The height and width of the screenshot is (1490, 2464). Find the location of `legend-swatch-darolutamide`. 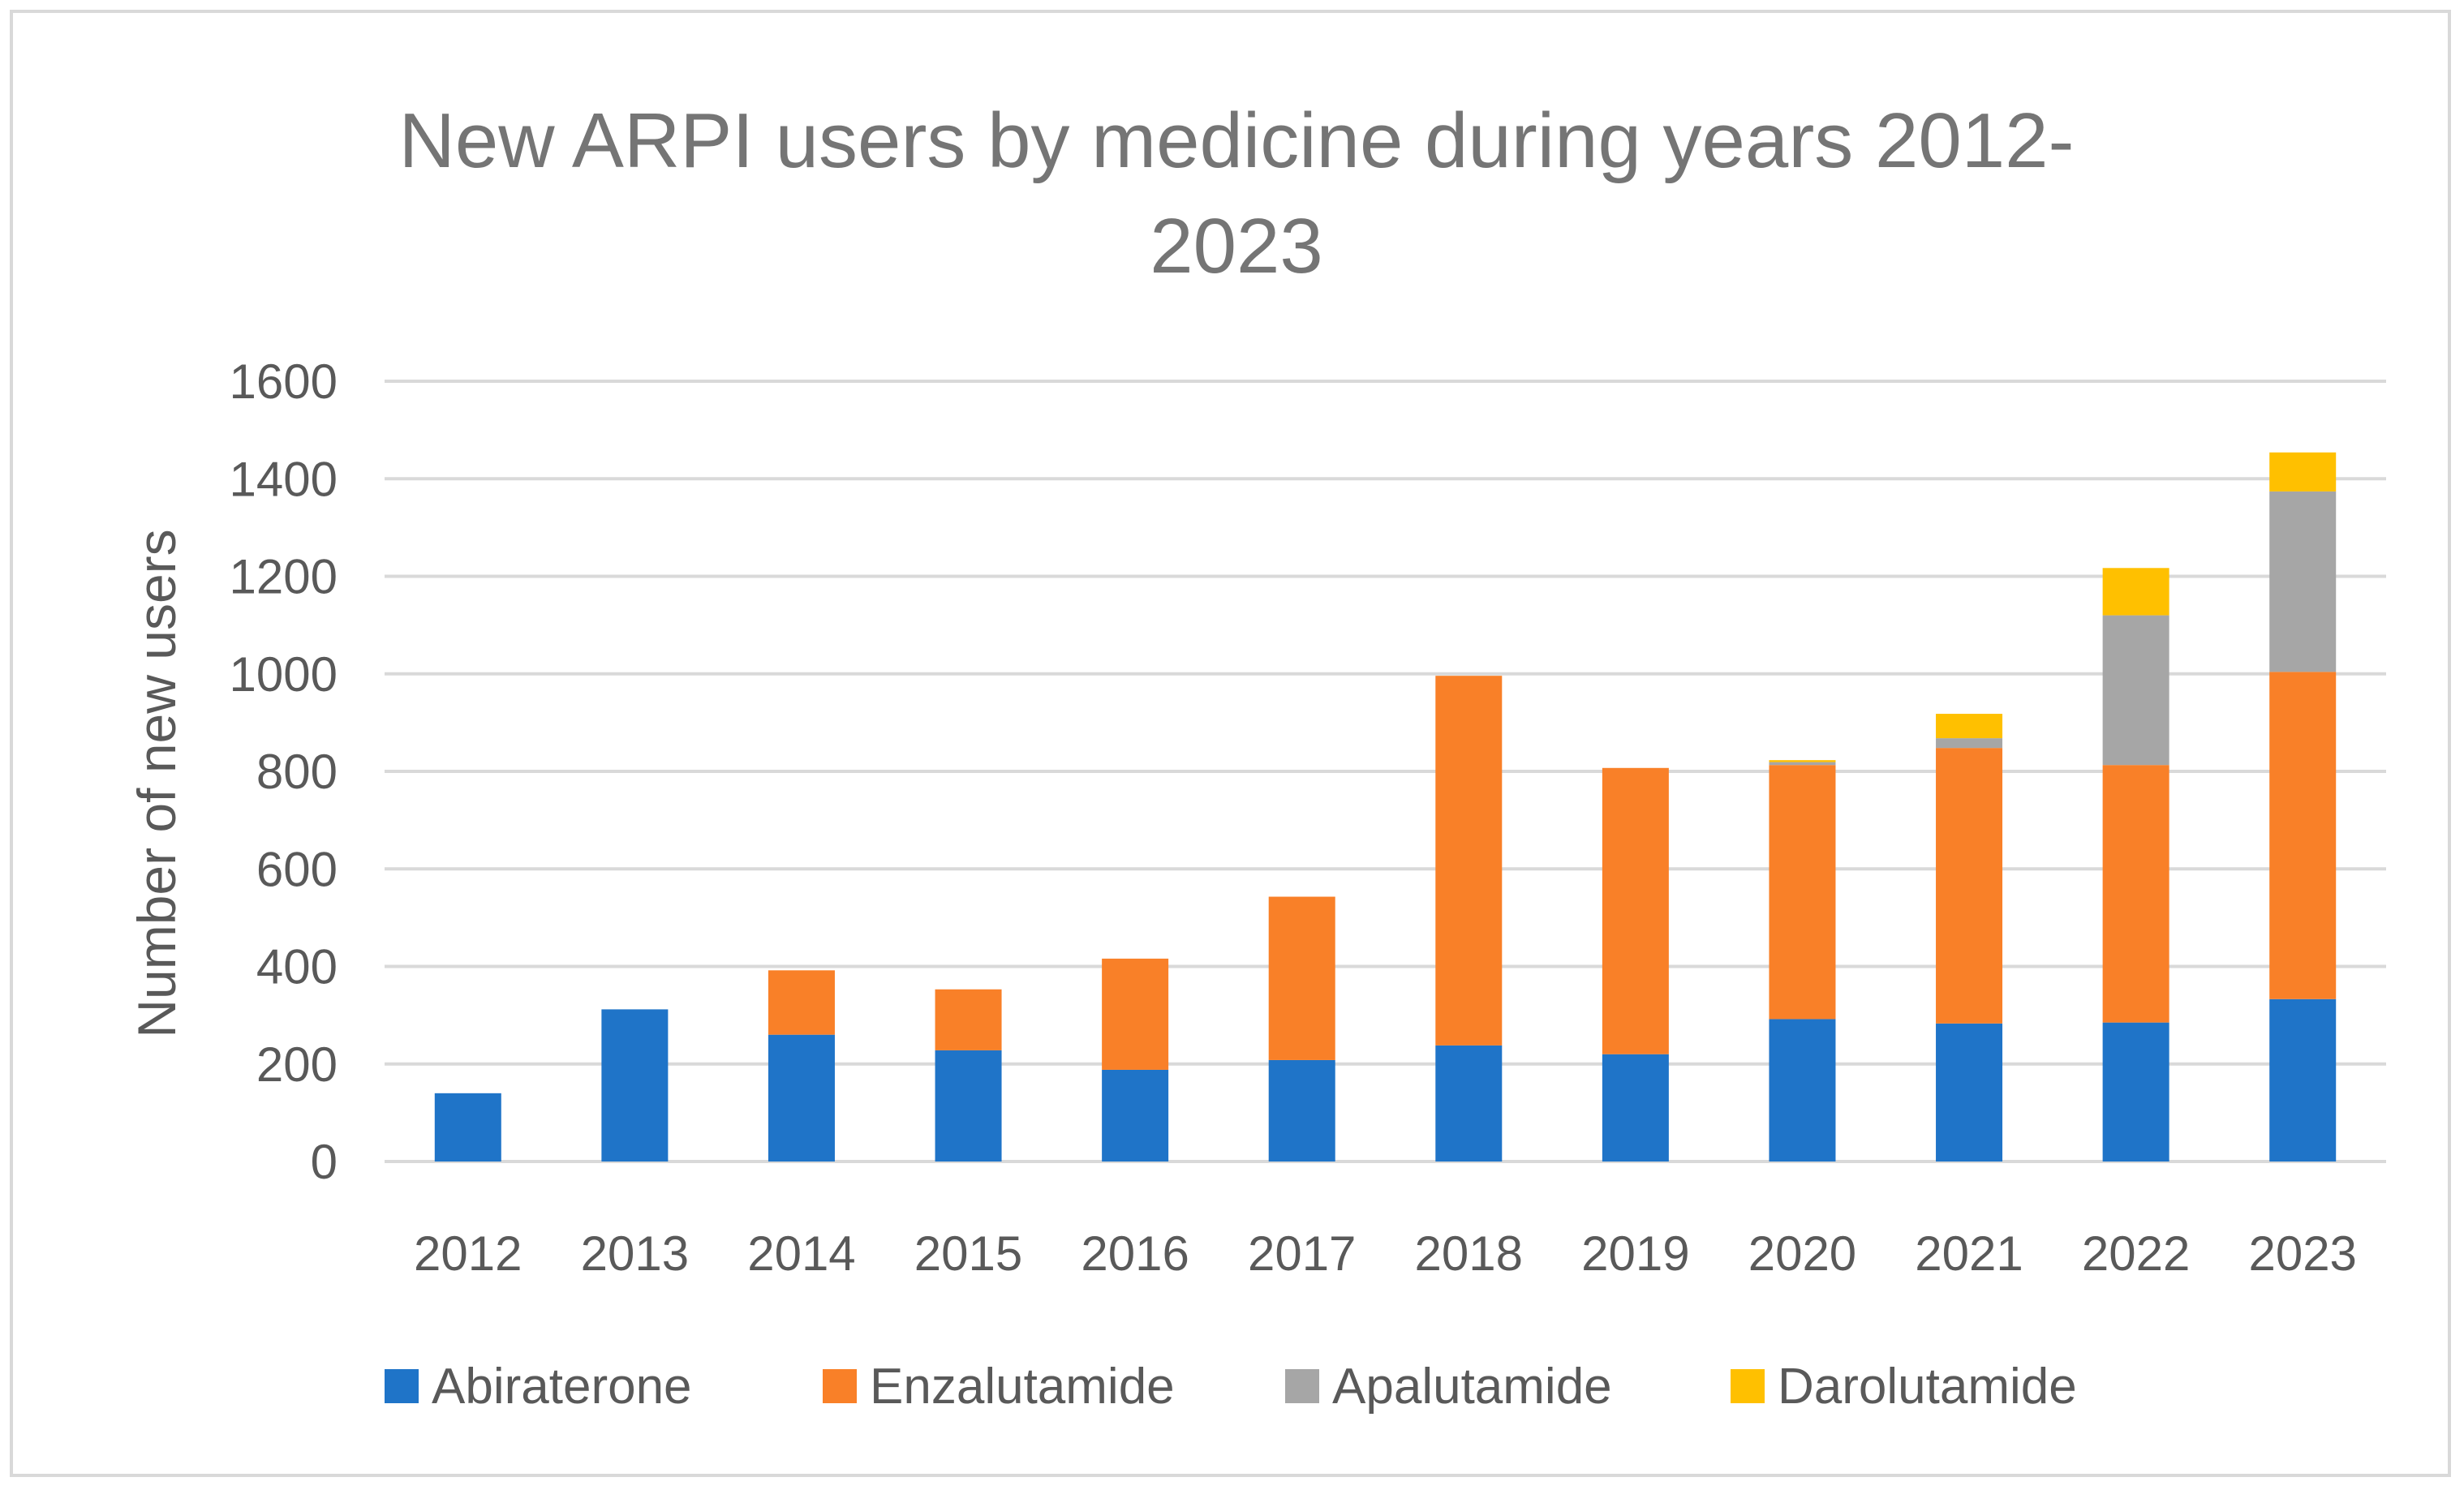

legend-swatch-darolutamide is located at coordinates (1748, 1386).